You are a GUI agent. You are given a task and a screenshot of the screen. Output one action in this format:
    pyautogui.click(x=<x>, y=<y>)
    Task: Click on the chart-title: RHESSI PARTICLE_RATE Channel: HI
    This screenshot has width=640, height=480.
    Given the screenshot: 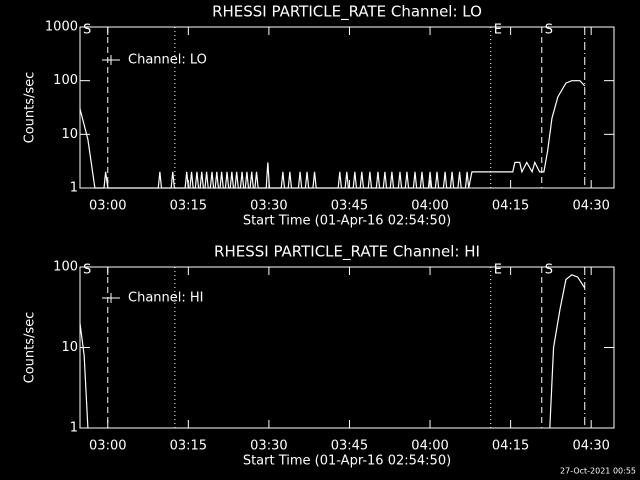 What is the action you would take?
    pyautogui.click(x=347, y=252)
    